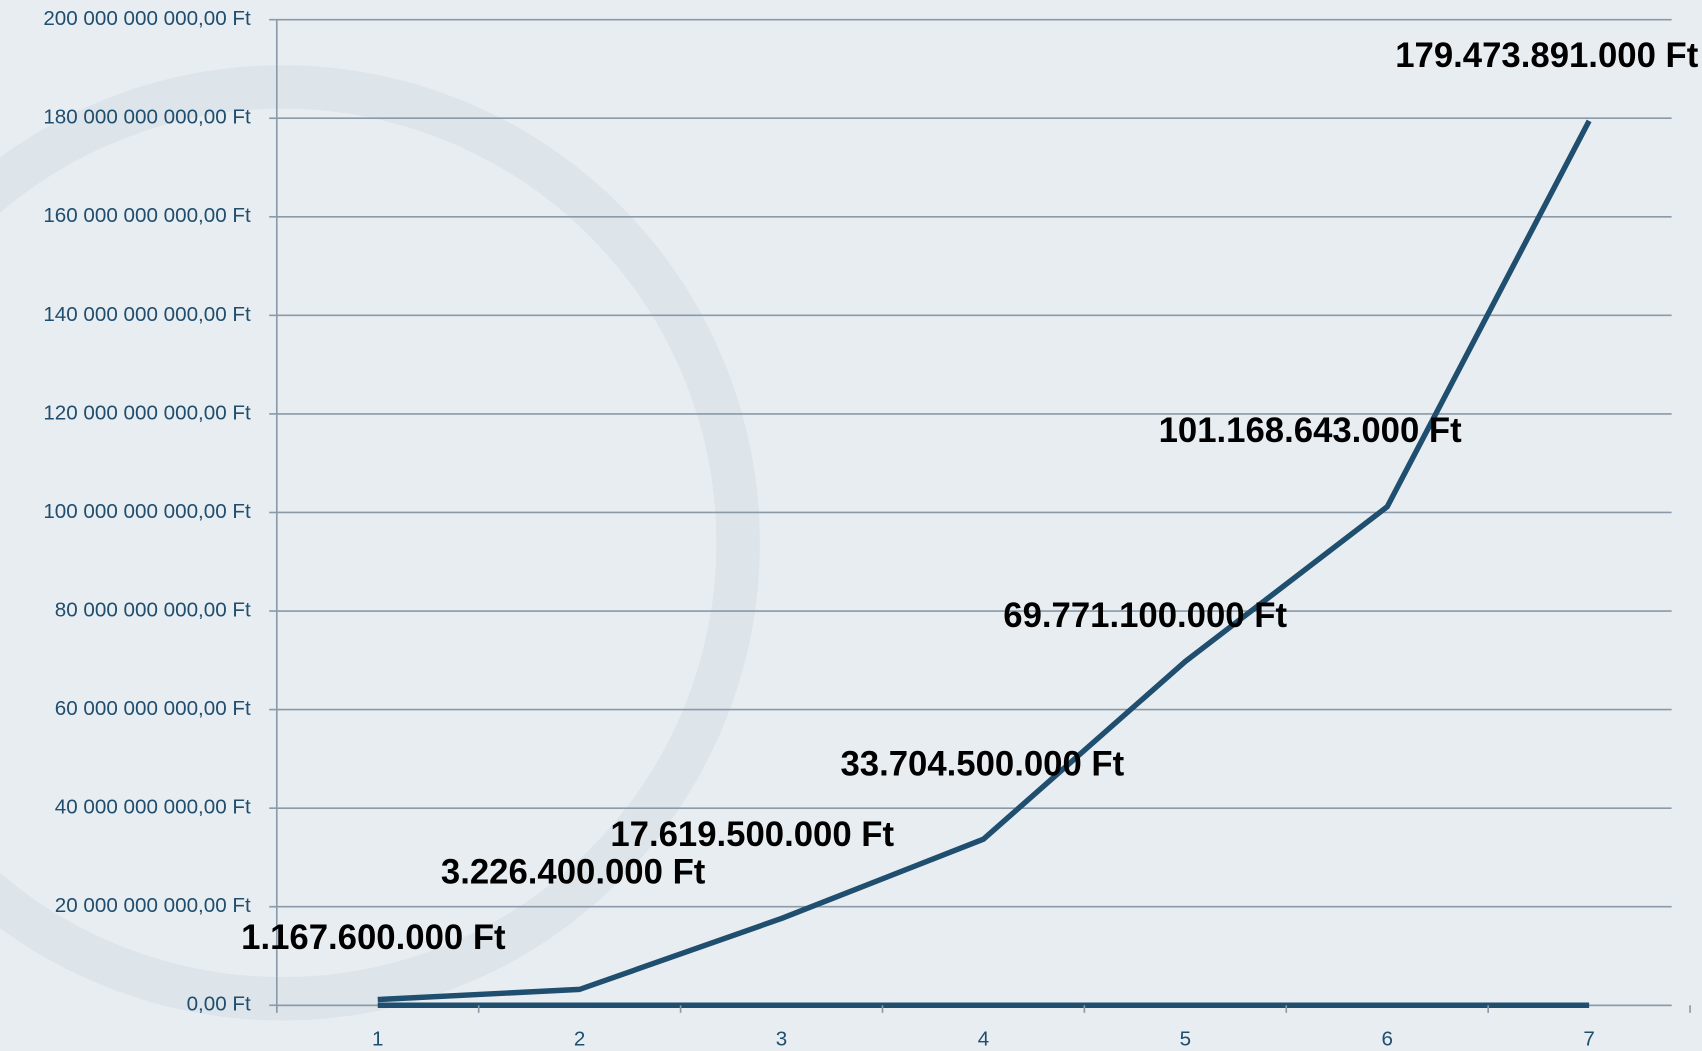 The width and height of the screenshot is (1702, 1051). What do you see at coordinates (147, 215) in the screenshot?
I see `y-tick-label: 160 000 000 000,00 Ft` at bounding box center [147, 215].